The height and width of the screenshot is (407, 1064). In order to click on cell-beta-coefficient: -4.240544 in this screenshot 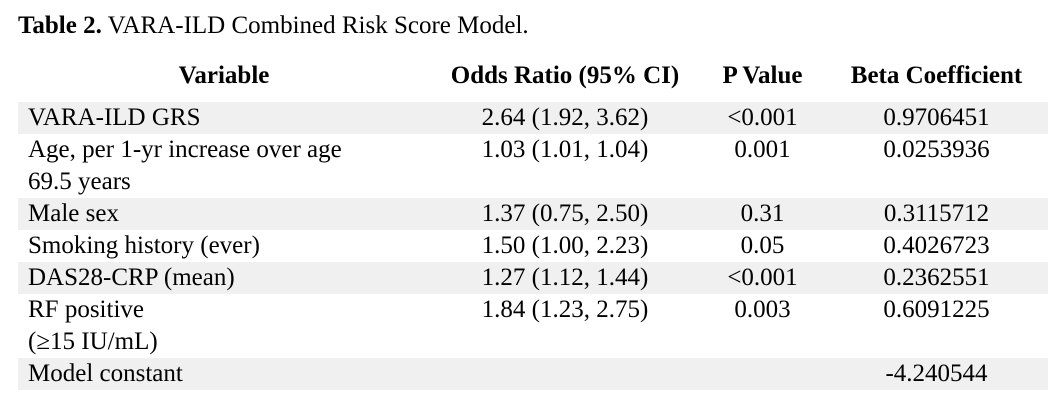, I will do `click(936, 373)`.